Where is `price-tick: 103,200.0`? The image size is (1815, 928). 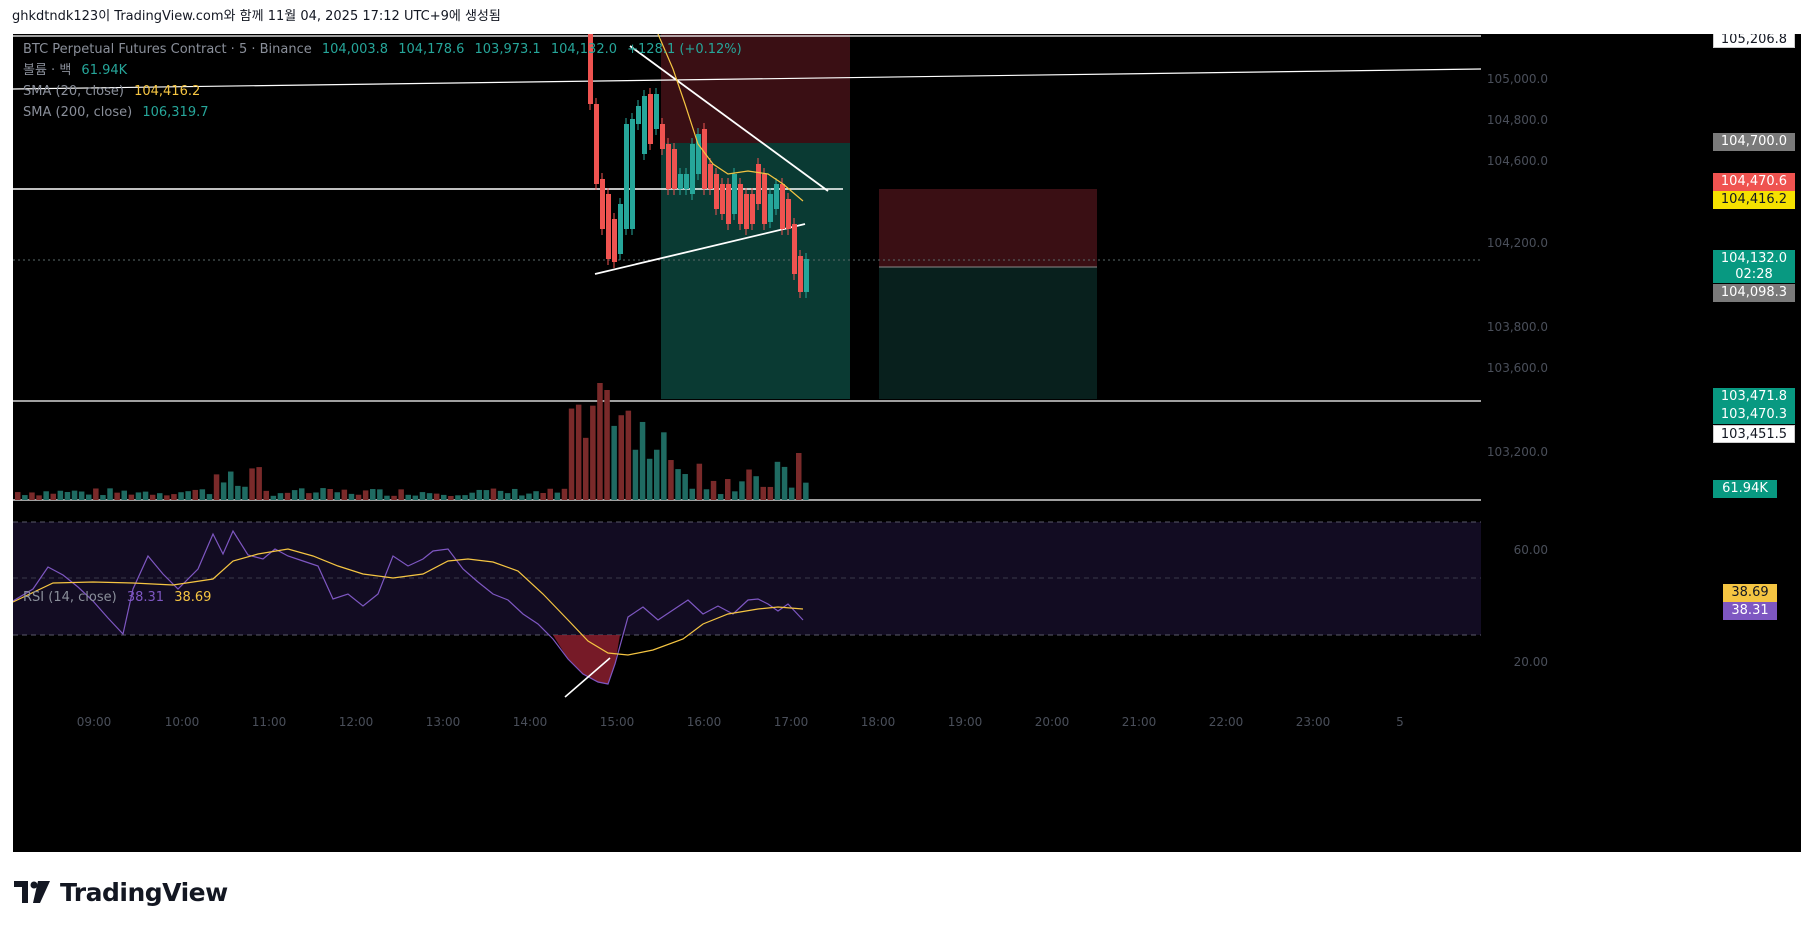
price-tick: 103,200.0 is located at coordinates (1517, 452).